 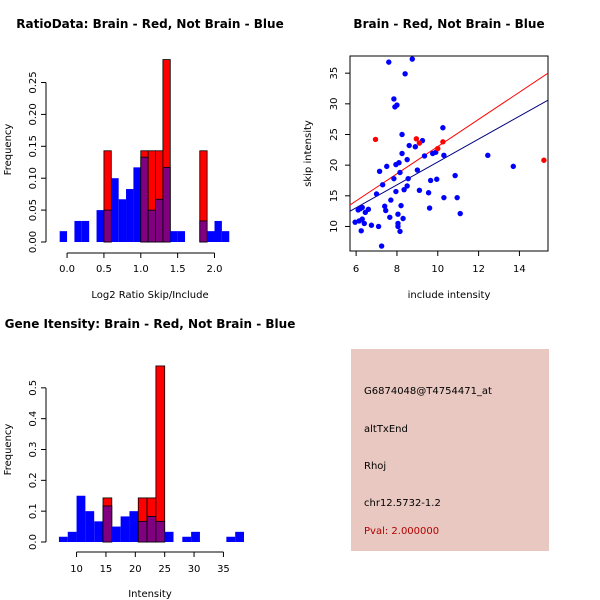 I want to click on y-tick-label: 15, so click(x=334, y=195).